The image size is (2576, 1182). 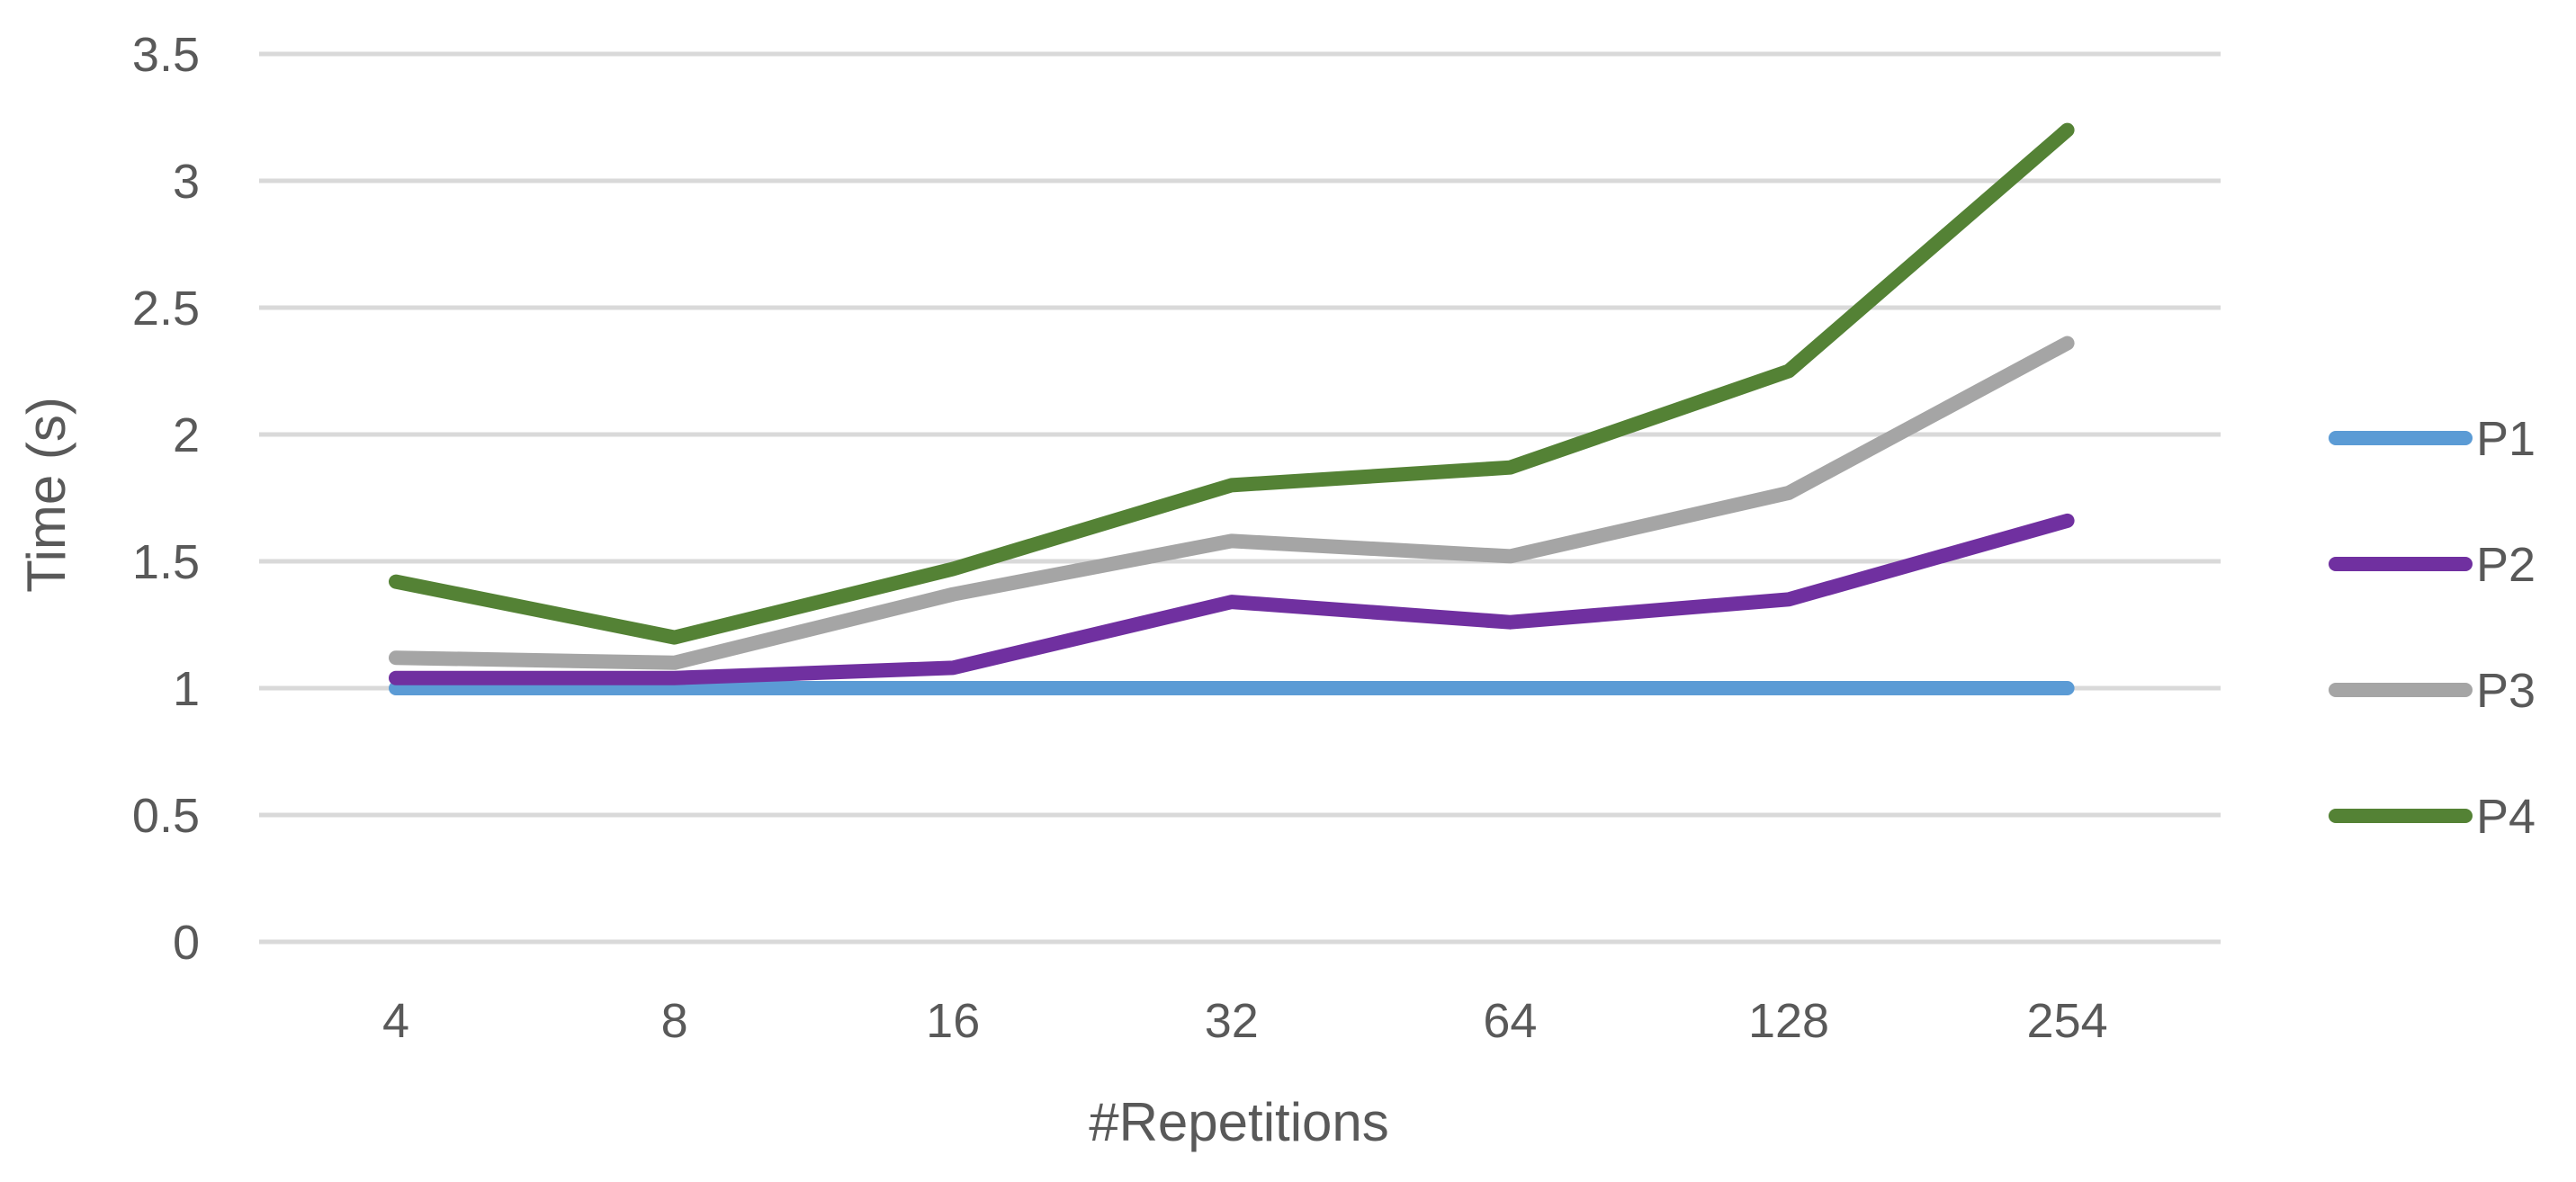 I want to click on legend-label-p1: P1, so click(x=2506, y=439).